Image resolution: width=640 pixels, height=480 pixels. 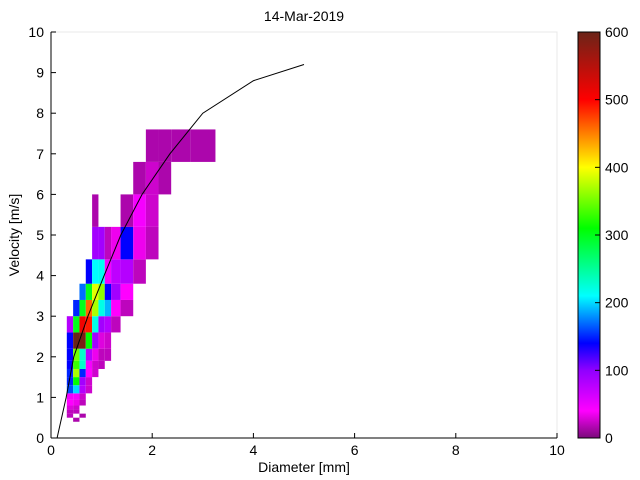 I want to click on x-tick-label: 10, so click(x=557, y=450).